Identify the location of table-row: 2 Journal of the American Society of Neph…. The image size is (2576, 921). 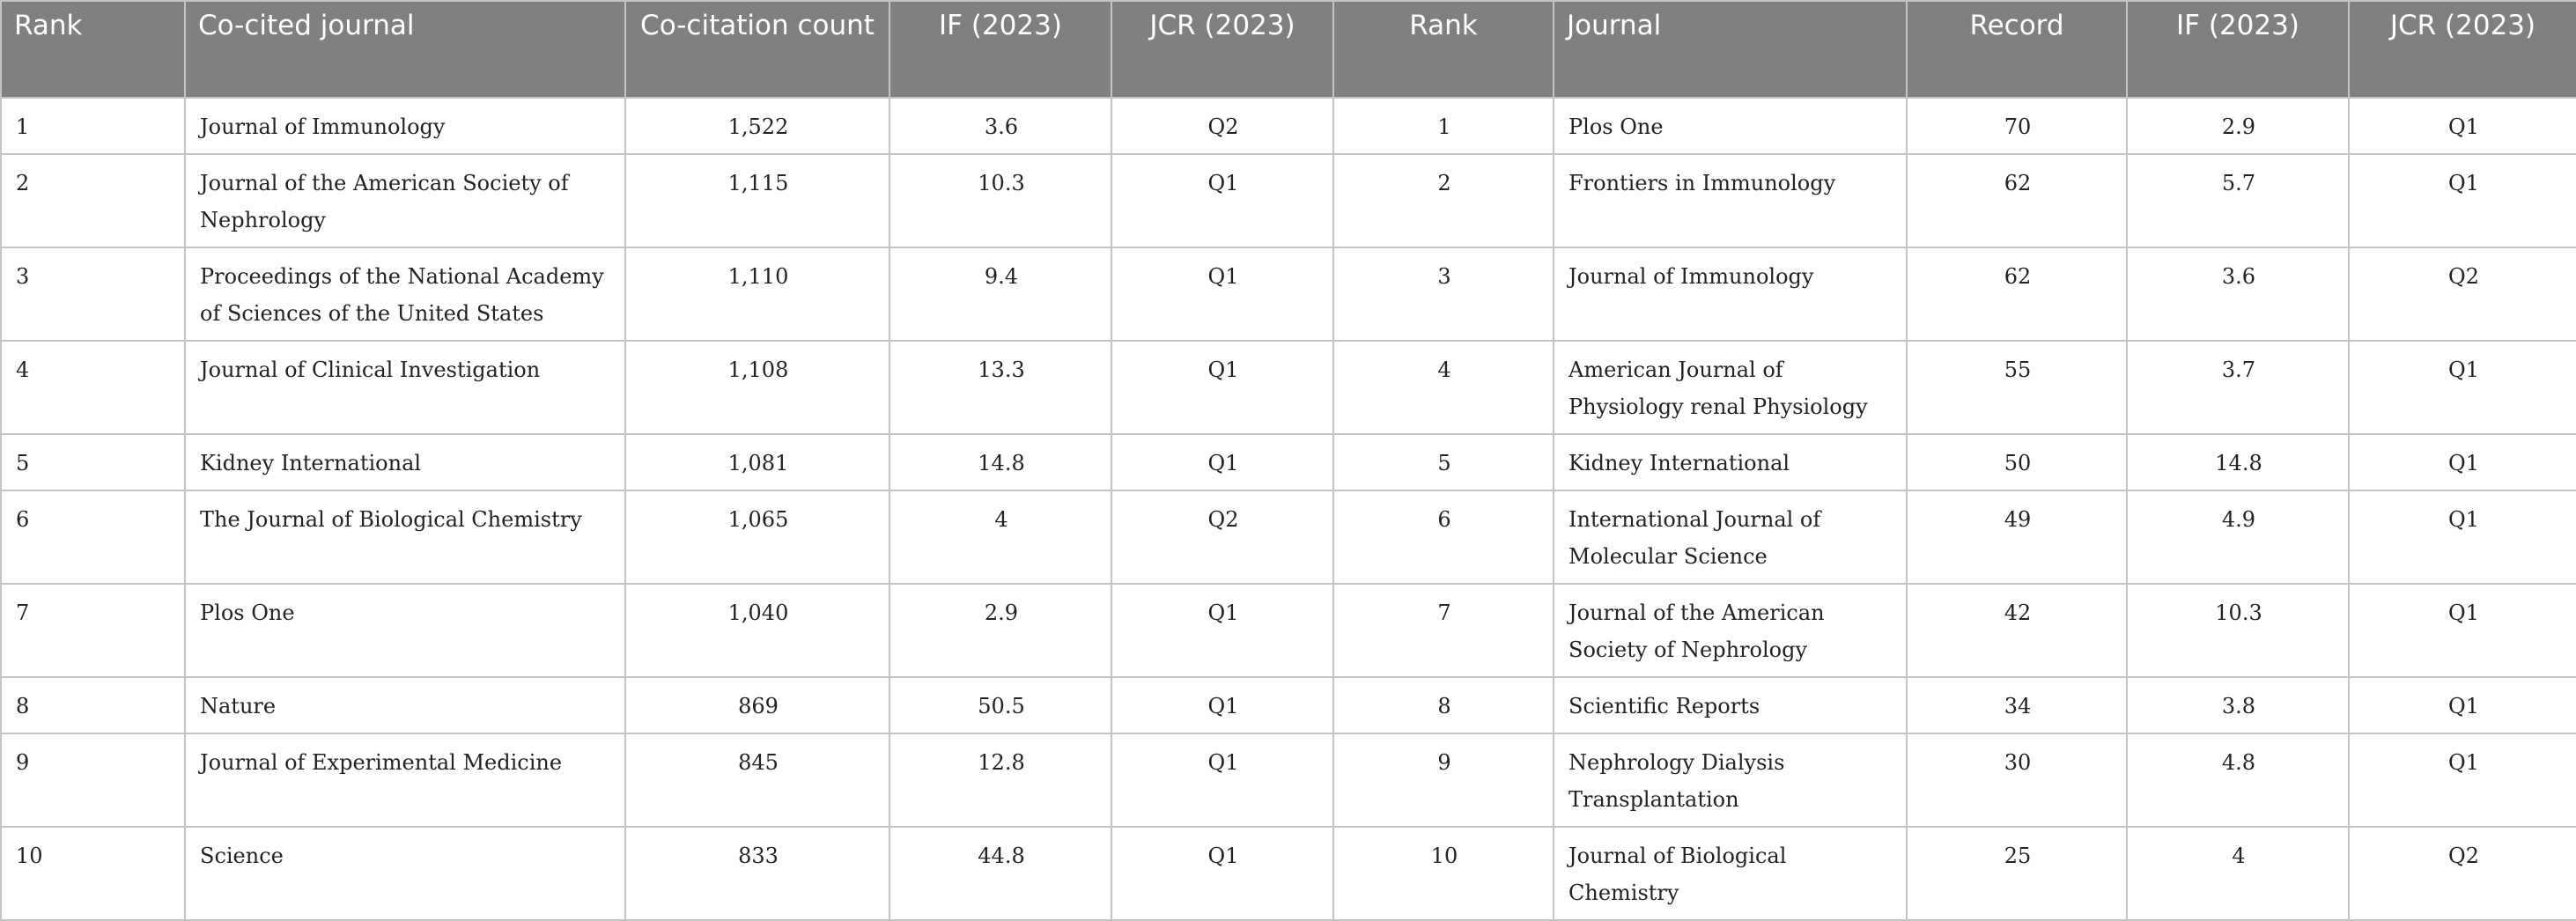
(1288, 200).